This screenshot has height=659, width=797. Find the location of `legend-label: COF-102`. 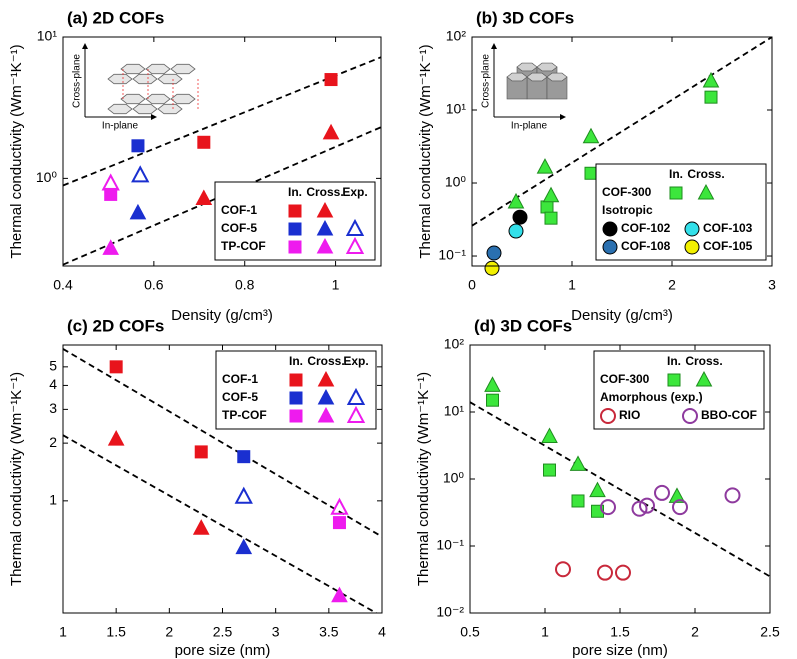

legend-label: COF-102 is located at coordinates (646, 228).